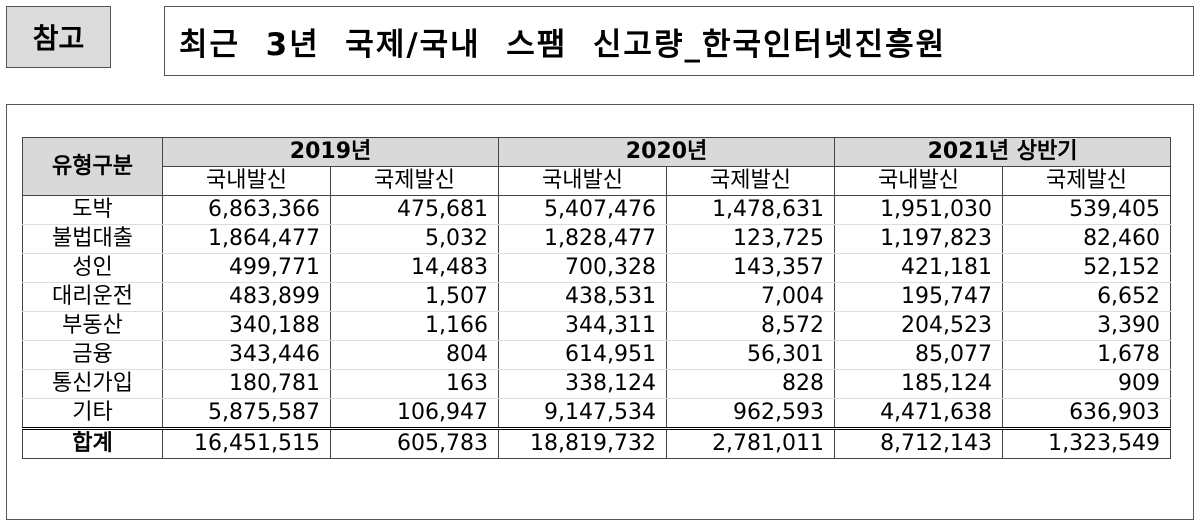  Describe the element at coordinates (414, 326) in the screenshot. I see `value-cell: 1,166` at that location.